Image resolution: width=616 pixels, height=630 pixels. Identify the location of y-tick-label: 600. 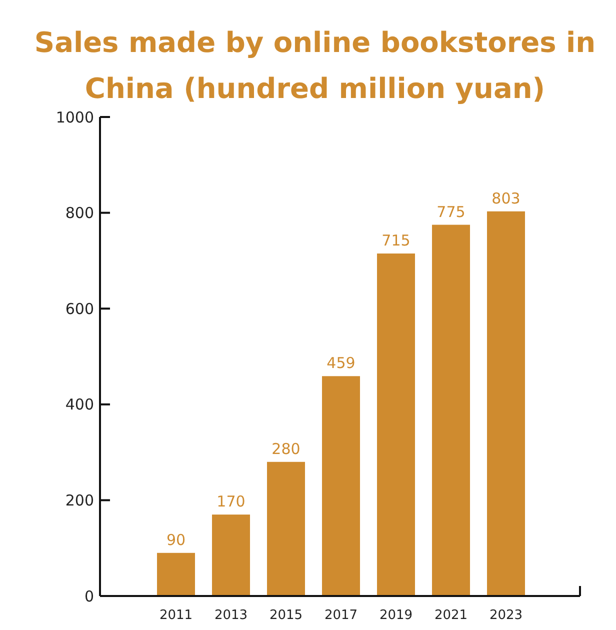
(79, 309).